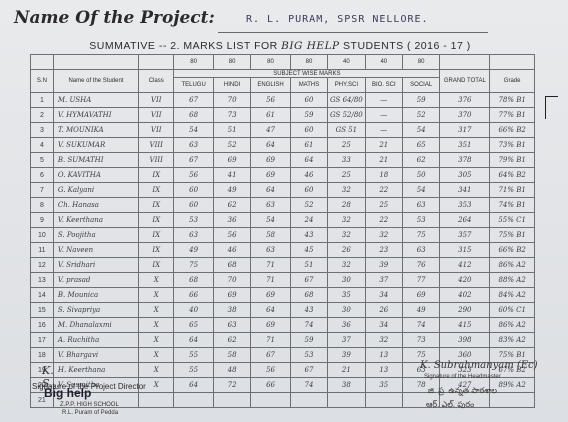 The height and width of the screenshot is (422, 568). What do you see at coordinates (309, 205) in the screenshot?
I see `cell-maths: 52` at bounding box center [309, 205].